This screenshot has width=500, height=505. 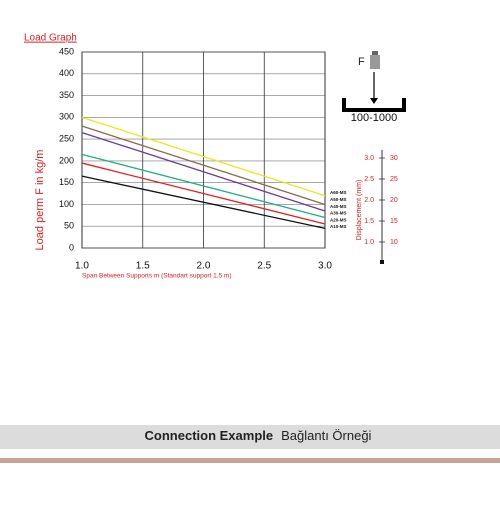 I want to click on legend-label: A20-MS, so click(x=338, y=219).